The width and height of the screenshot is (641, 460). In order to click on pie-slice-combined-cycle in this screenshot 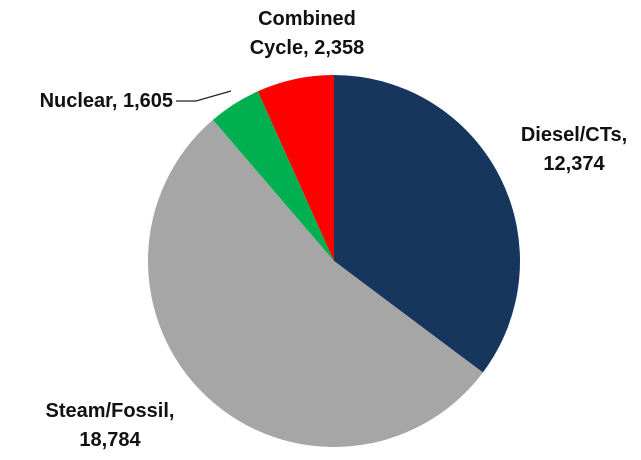, I will do `click(295, 168)`.